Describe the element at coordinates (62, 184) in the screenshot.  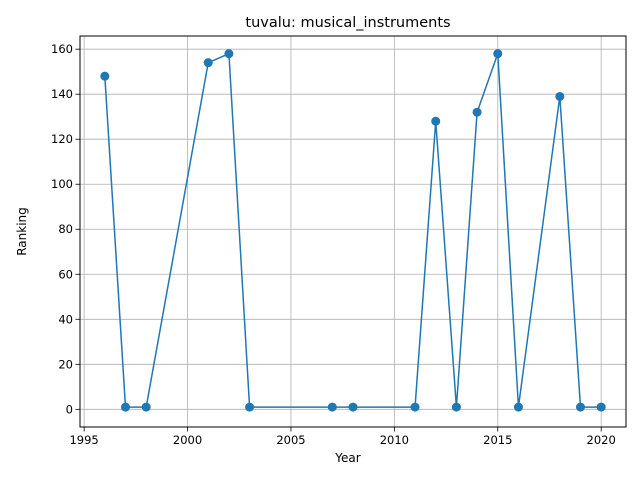
I see `y-tick-label: 100` at that location.